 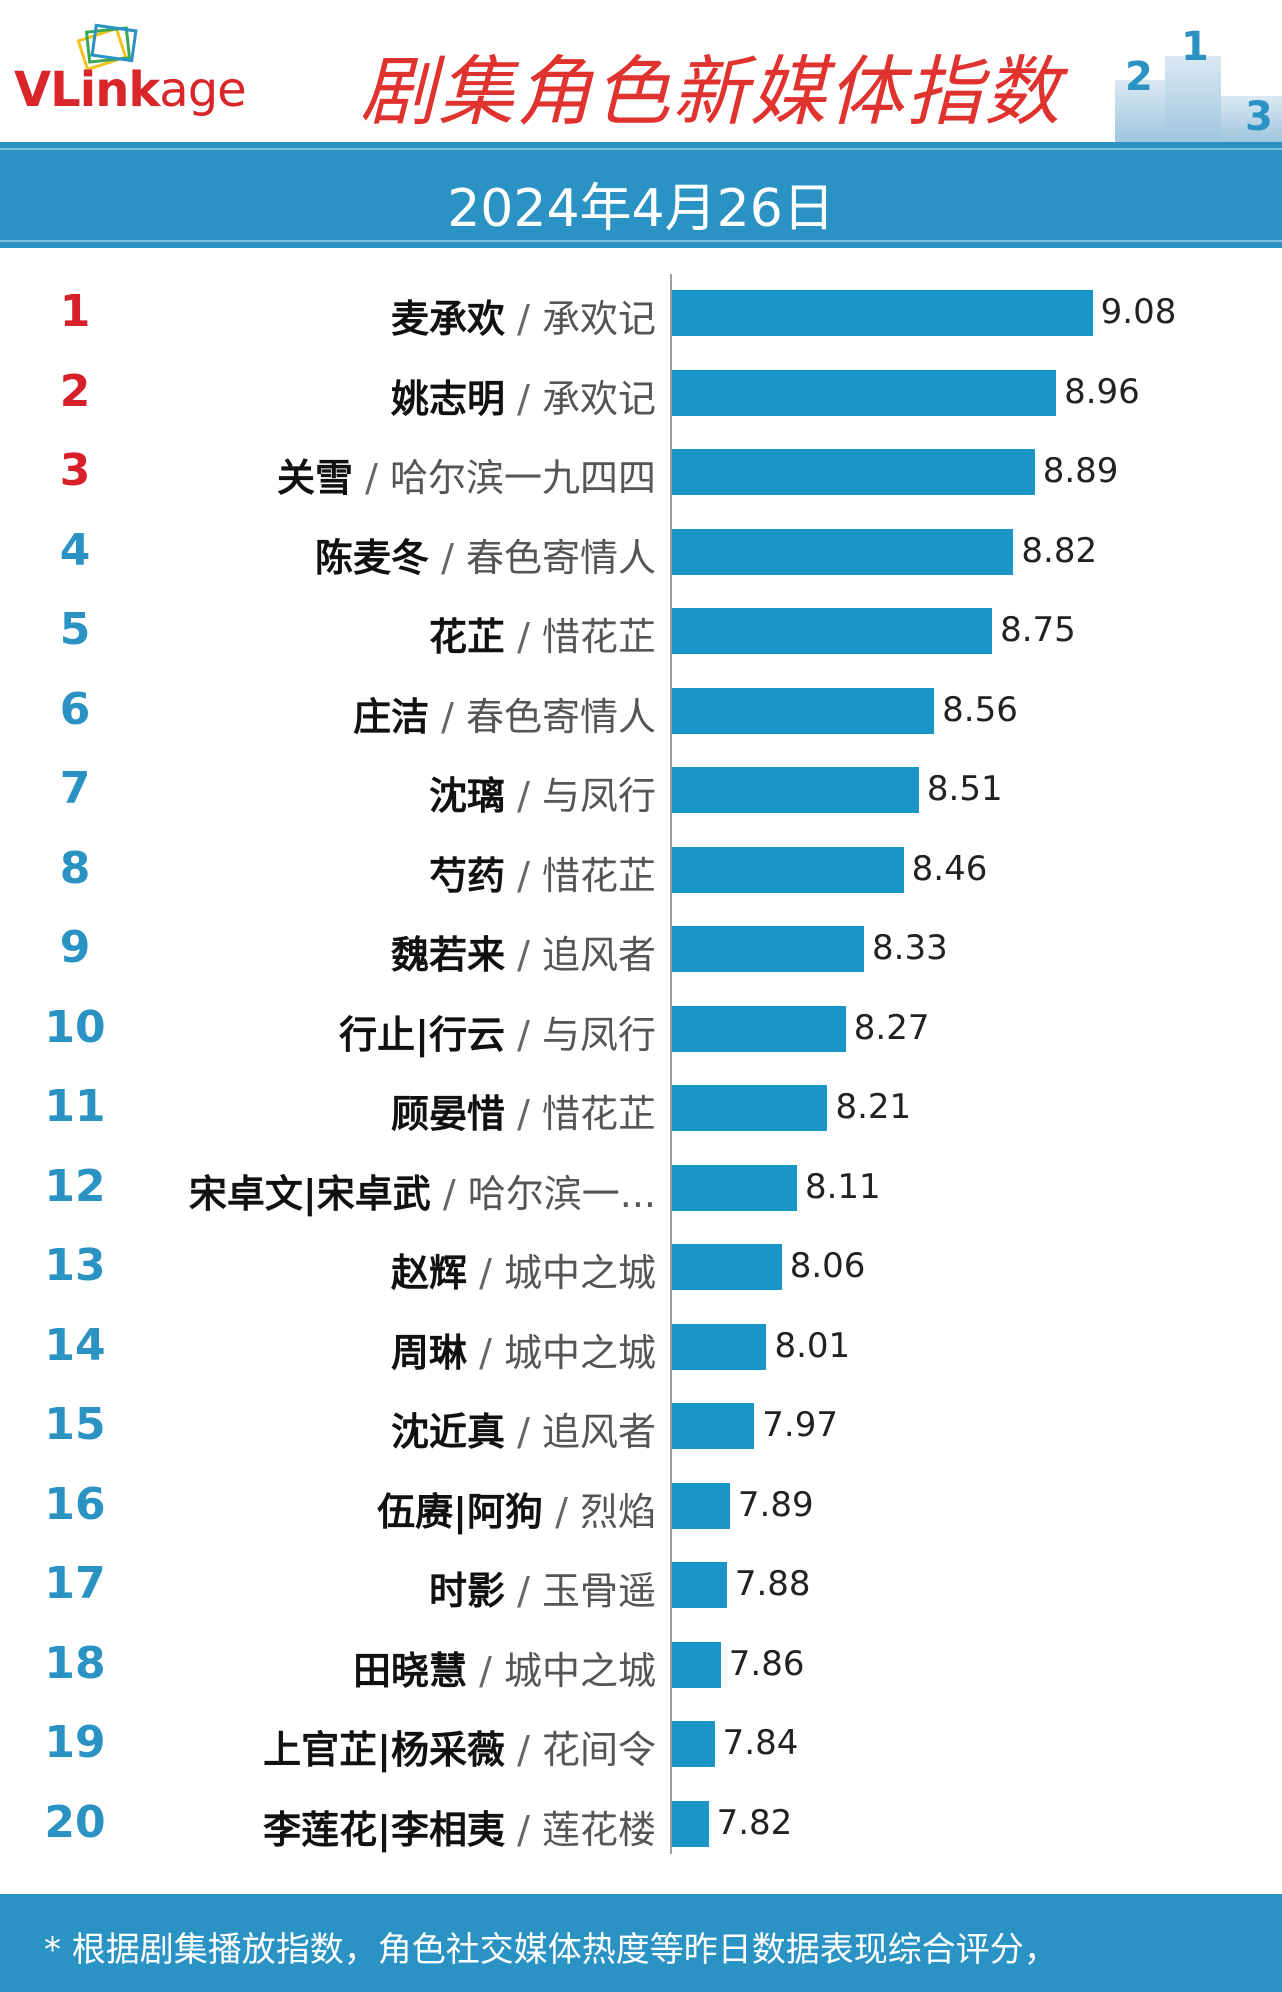 I want to click on character-name: 庄洁, so click(x=391, y=716).